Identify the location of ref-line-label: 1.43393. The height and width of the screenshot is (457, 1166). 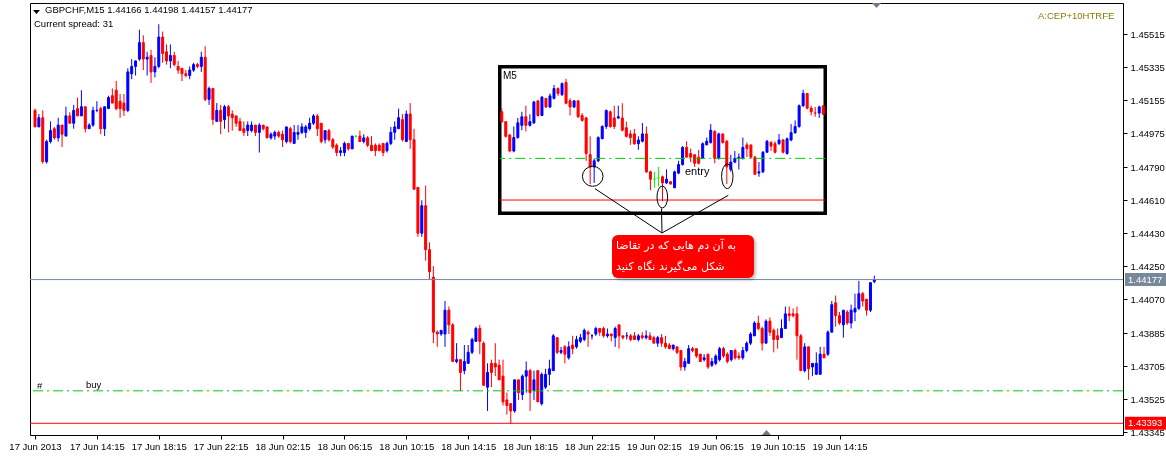
(1145, 423).